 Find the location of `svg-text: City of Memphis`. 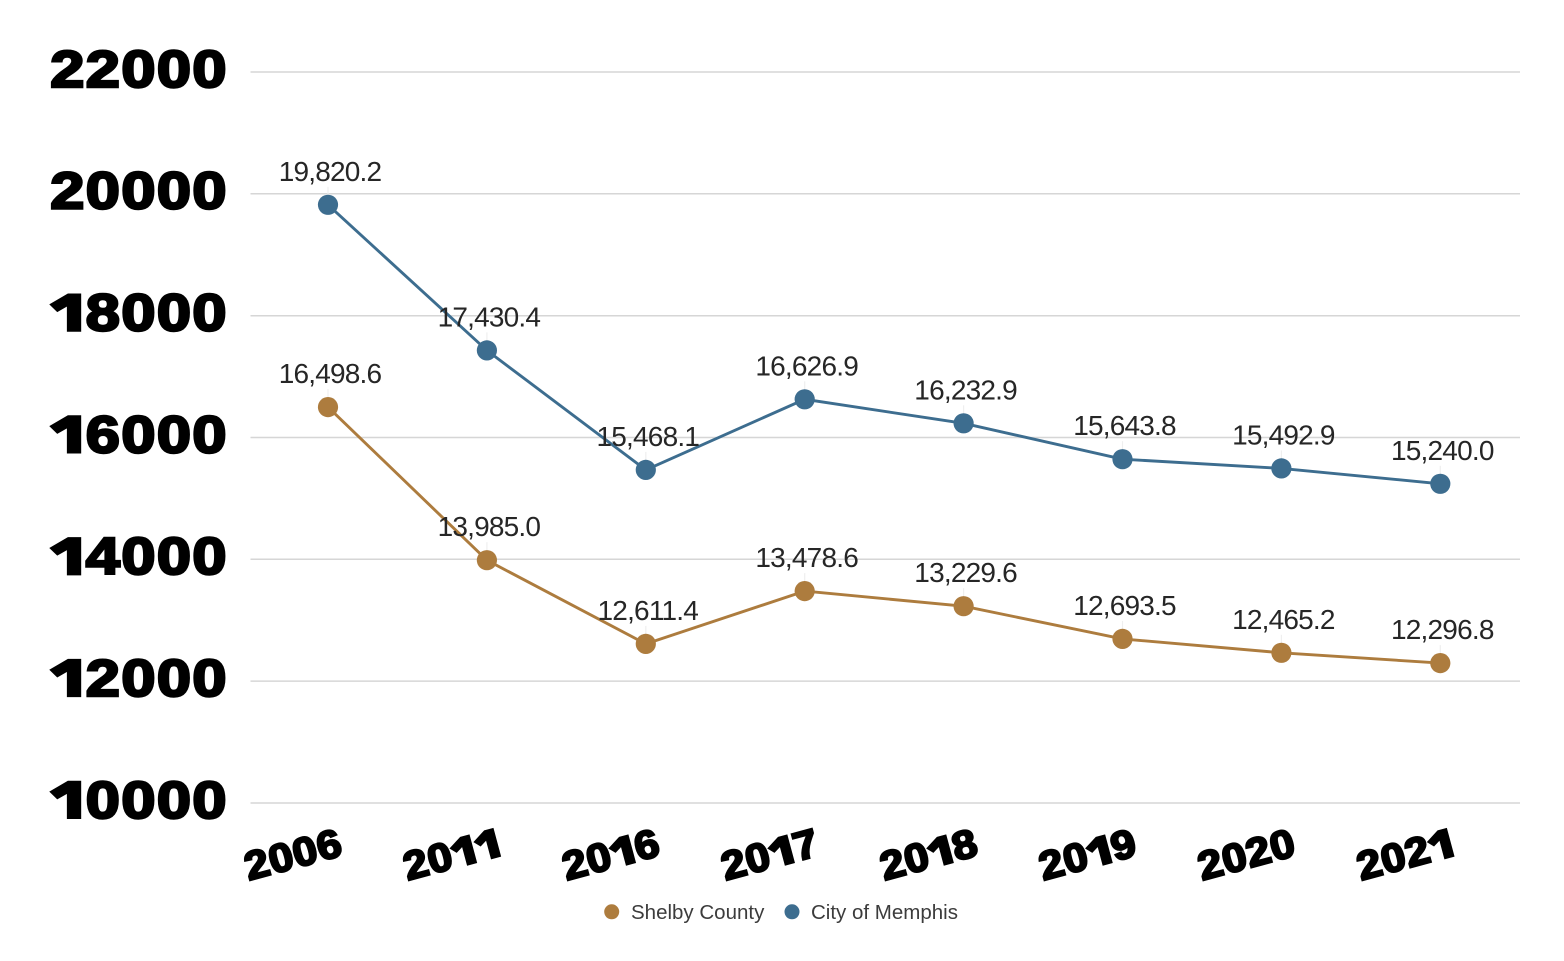

svg-text: City of Memphis is located at coordinates (884, 912).